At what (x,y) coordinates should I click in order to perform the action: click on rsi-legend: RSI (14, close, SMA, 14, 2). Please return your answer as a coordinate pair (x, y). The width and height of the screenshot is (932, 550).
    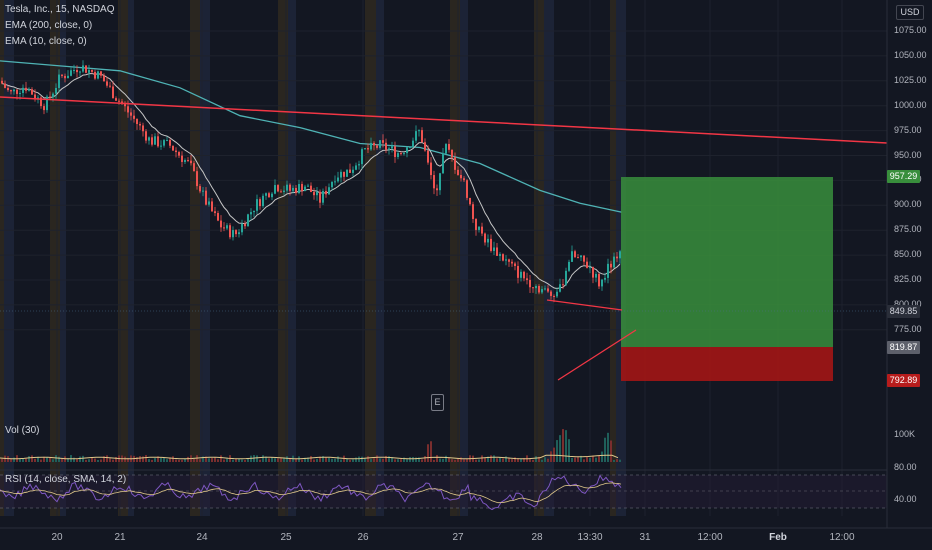
    Looking at the image, I should click on (66, 479).